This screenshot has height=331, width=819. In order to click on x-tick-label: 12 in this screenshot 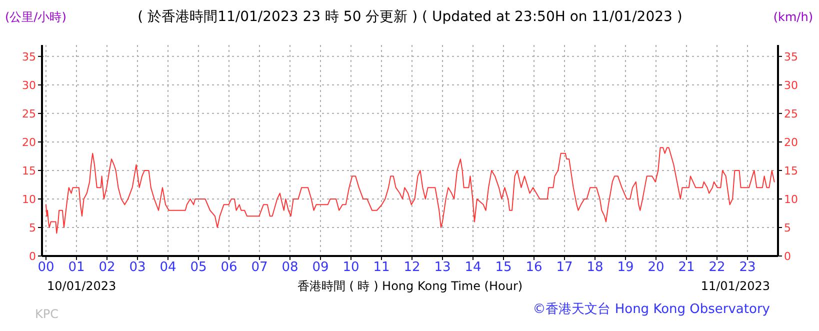, I will do `click(412, 267)`.